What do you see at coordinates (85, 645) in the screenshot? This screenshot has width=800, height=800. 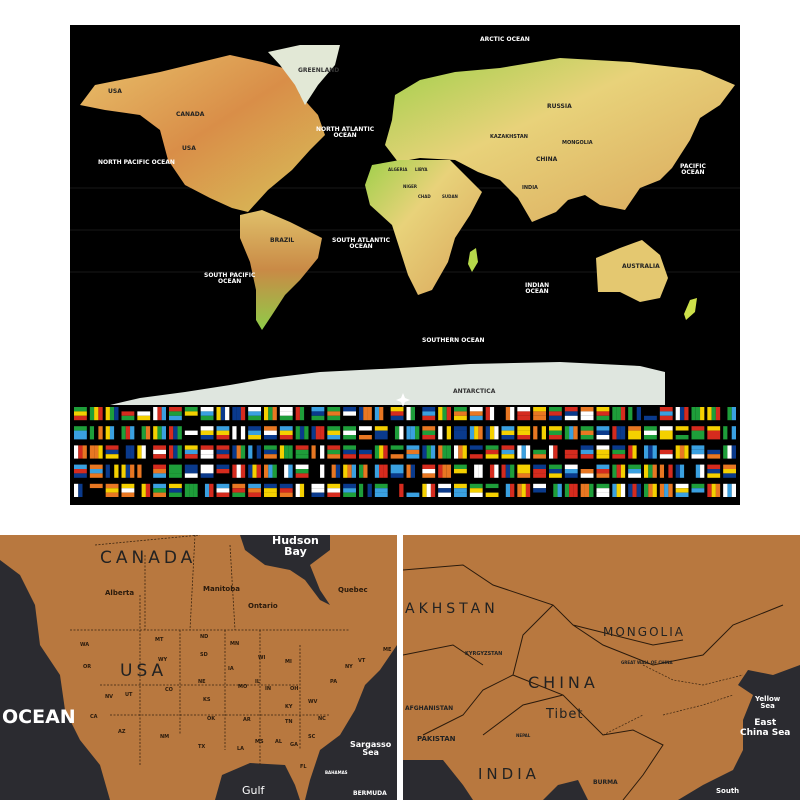 I see `state-label: WA` at bounding box center [85, 645].